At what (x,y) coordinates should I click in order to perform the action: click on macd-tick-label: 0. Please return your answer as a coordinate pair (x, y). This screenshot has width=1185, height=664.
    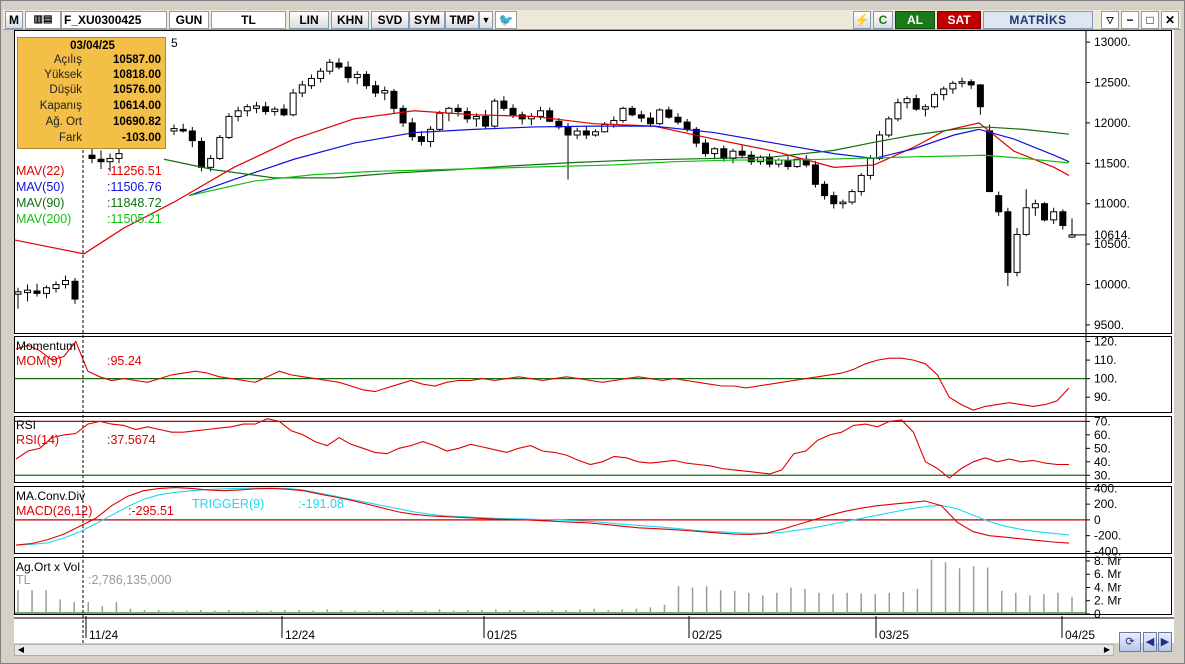
    Looking at the image, I should click on (1097, 520).